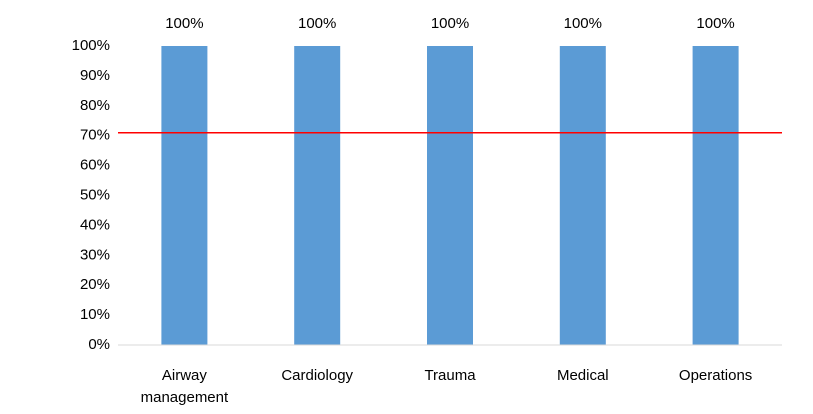 Image resolution: width=813 pixels, height=414 pixels. Describe the element at coordinates (95, 254) in the screenshot. I see `y-tick-label: 30%` at that location.